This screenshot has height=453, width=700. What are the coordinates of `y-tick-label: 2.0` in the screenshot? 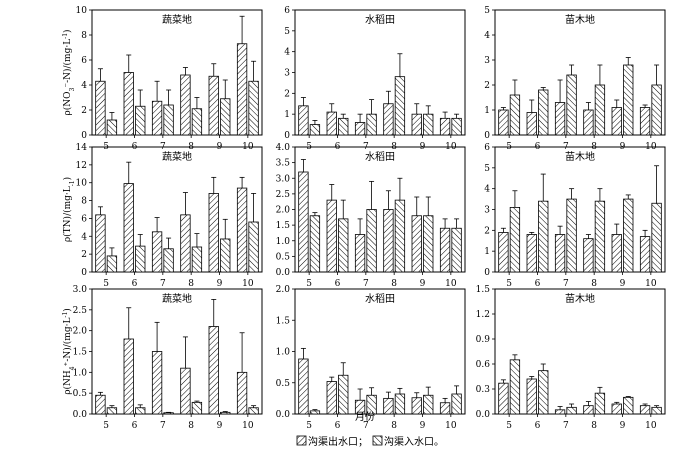 It's located at (80, 332).